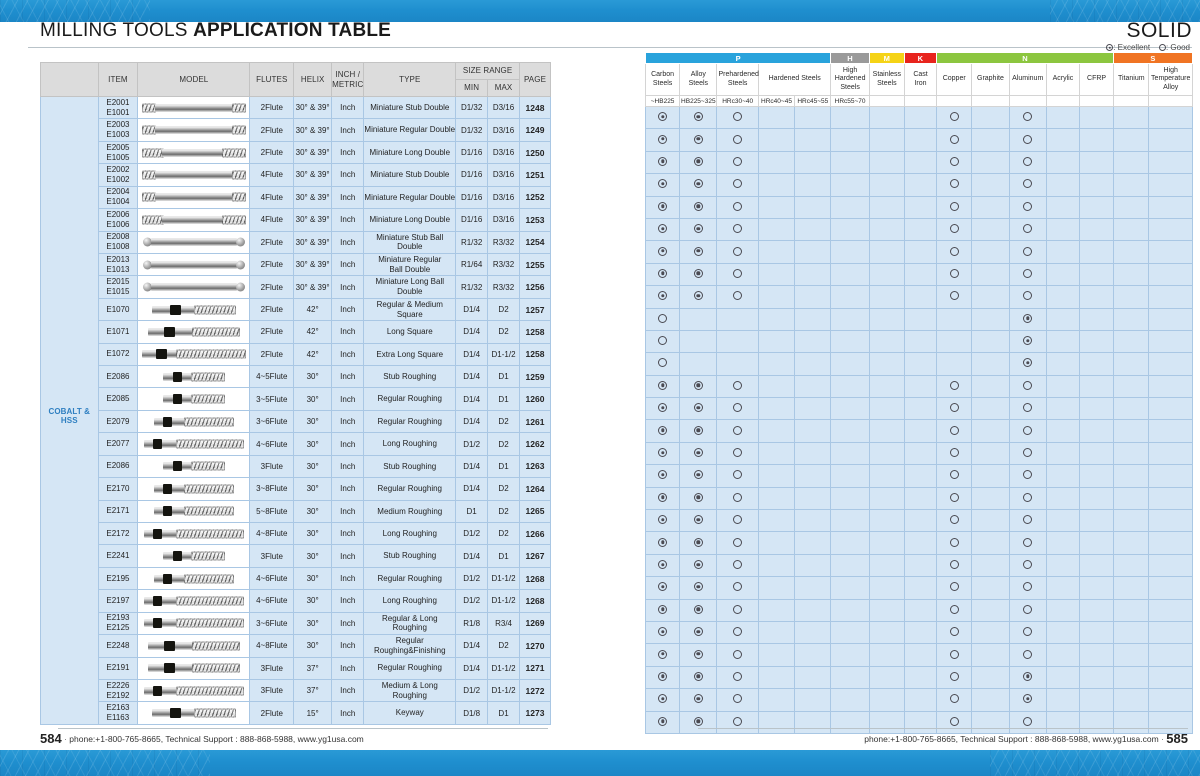 The image size is (1200, 776). Describe the element at coordinates (118, 685) in the screenshot. I see `item-code: E2226` at that location.